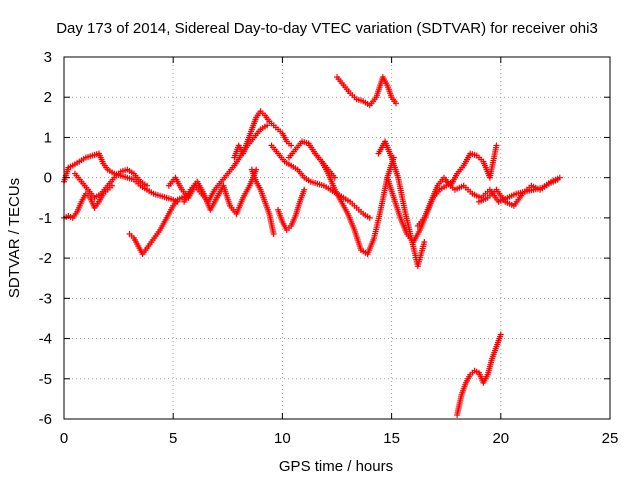  What do you see at coordinates (263, 134) in the screenshot?
I see `series-arc-g` at bounding box center [263, 134].